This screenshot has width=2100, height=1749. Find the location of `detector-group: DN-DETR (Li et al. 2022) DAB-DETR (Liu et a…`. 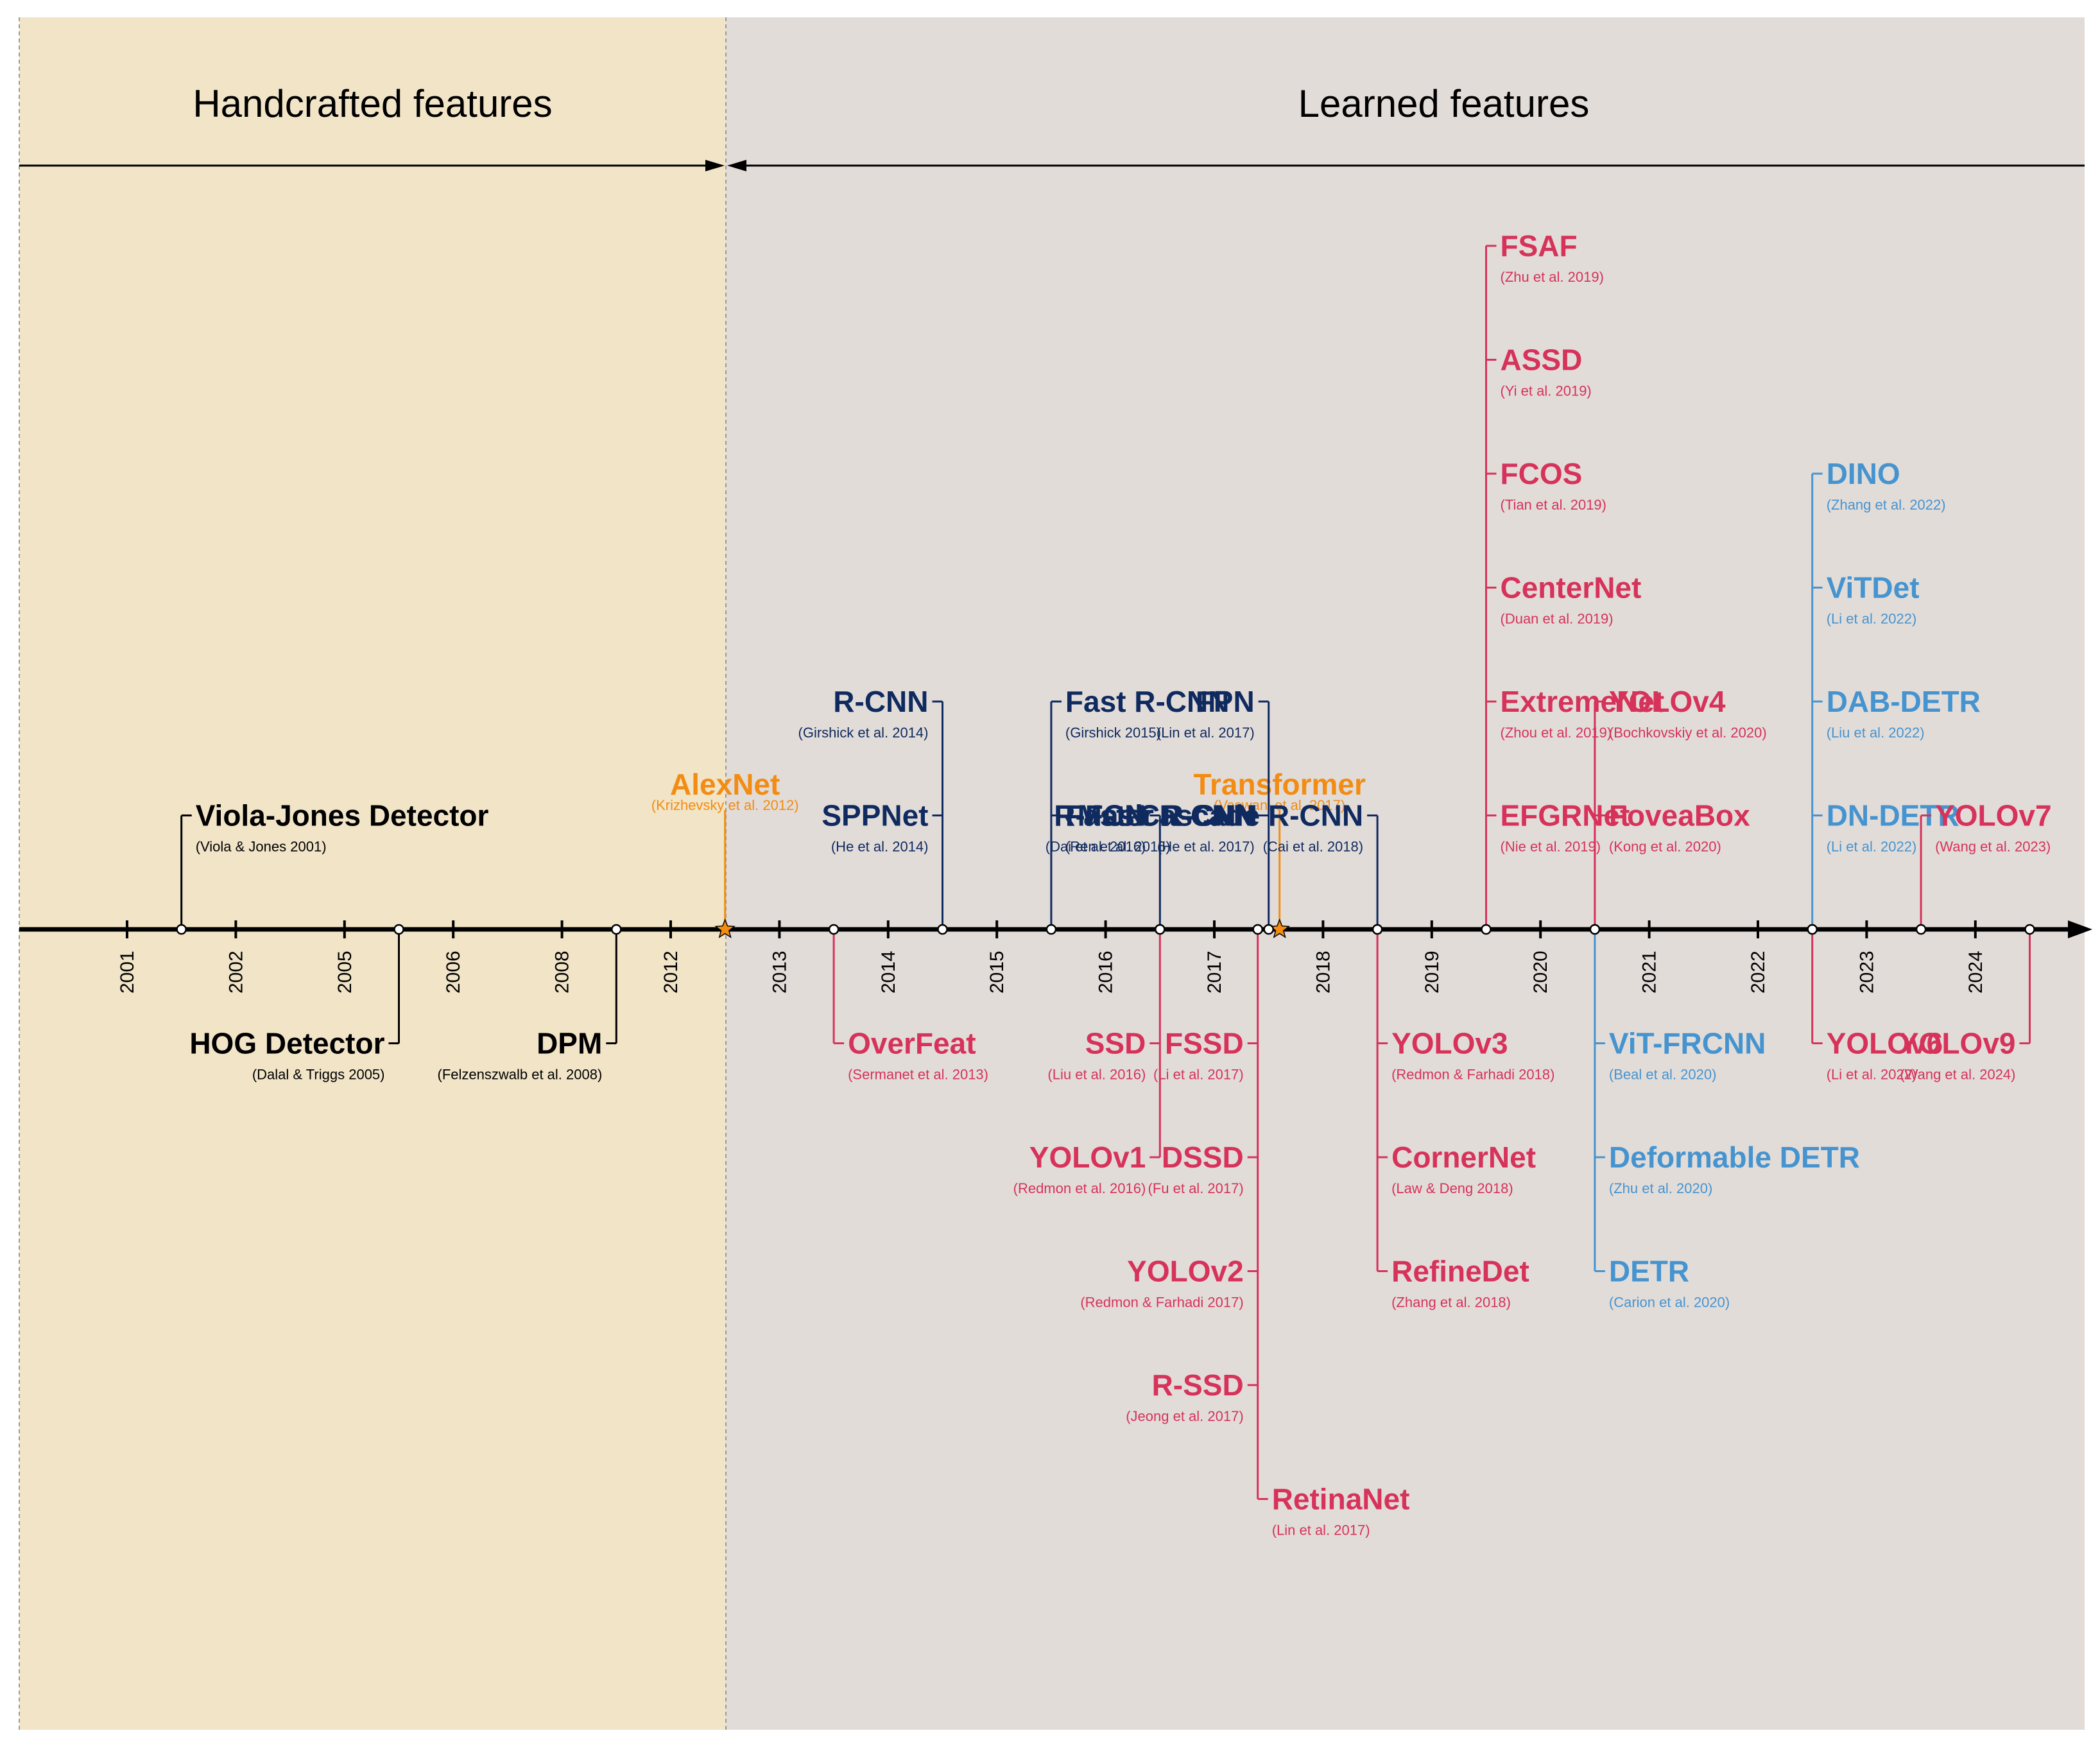

detector-group: DN-DETR (Li et al. 2022) DAB-DETR (Liu et a… is located at coordinates (1894, 696).